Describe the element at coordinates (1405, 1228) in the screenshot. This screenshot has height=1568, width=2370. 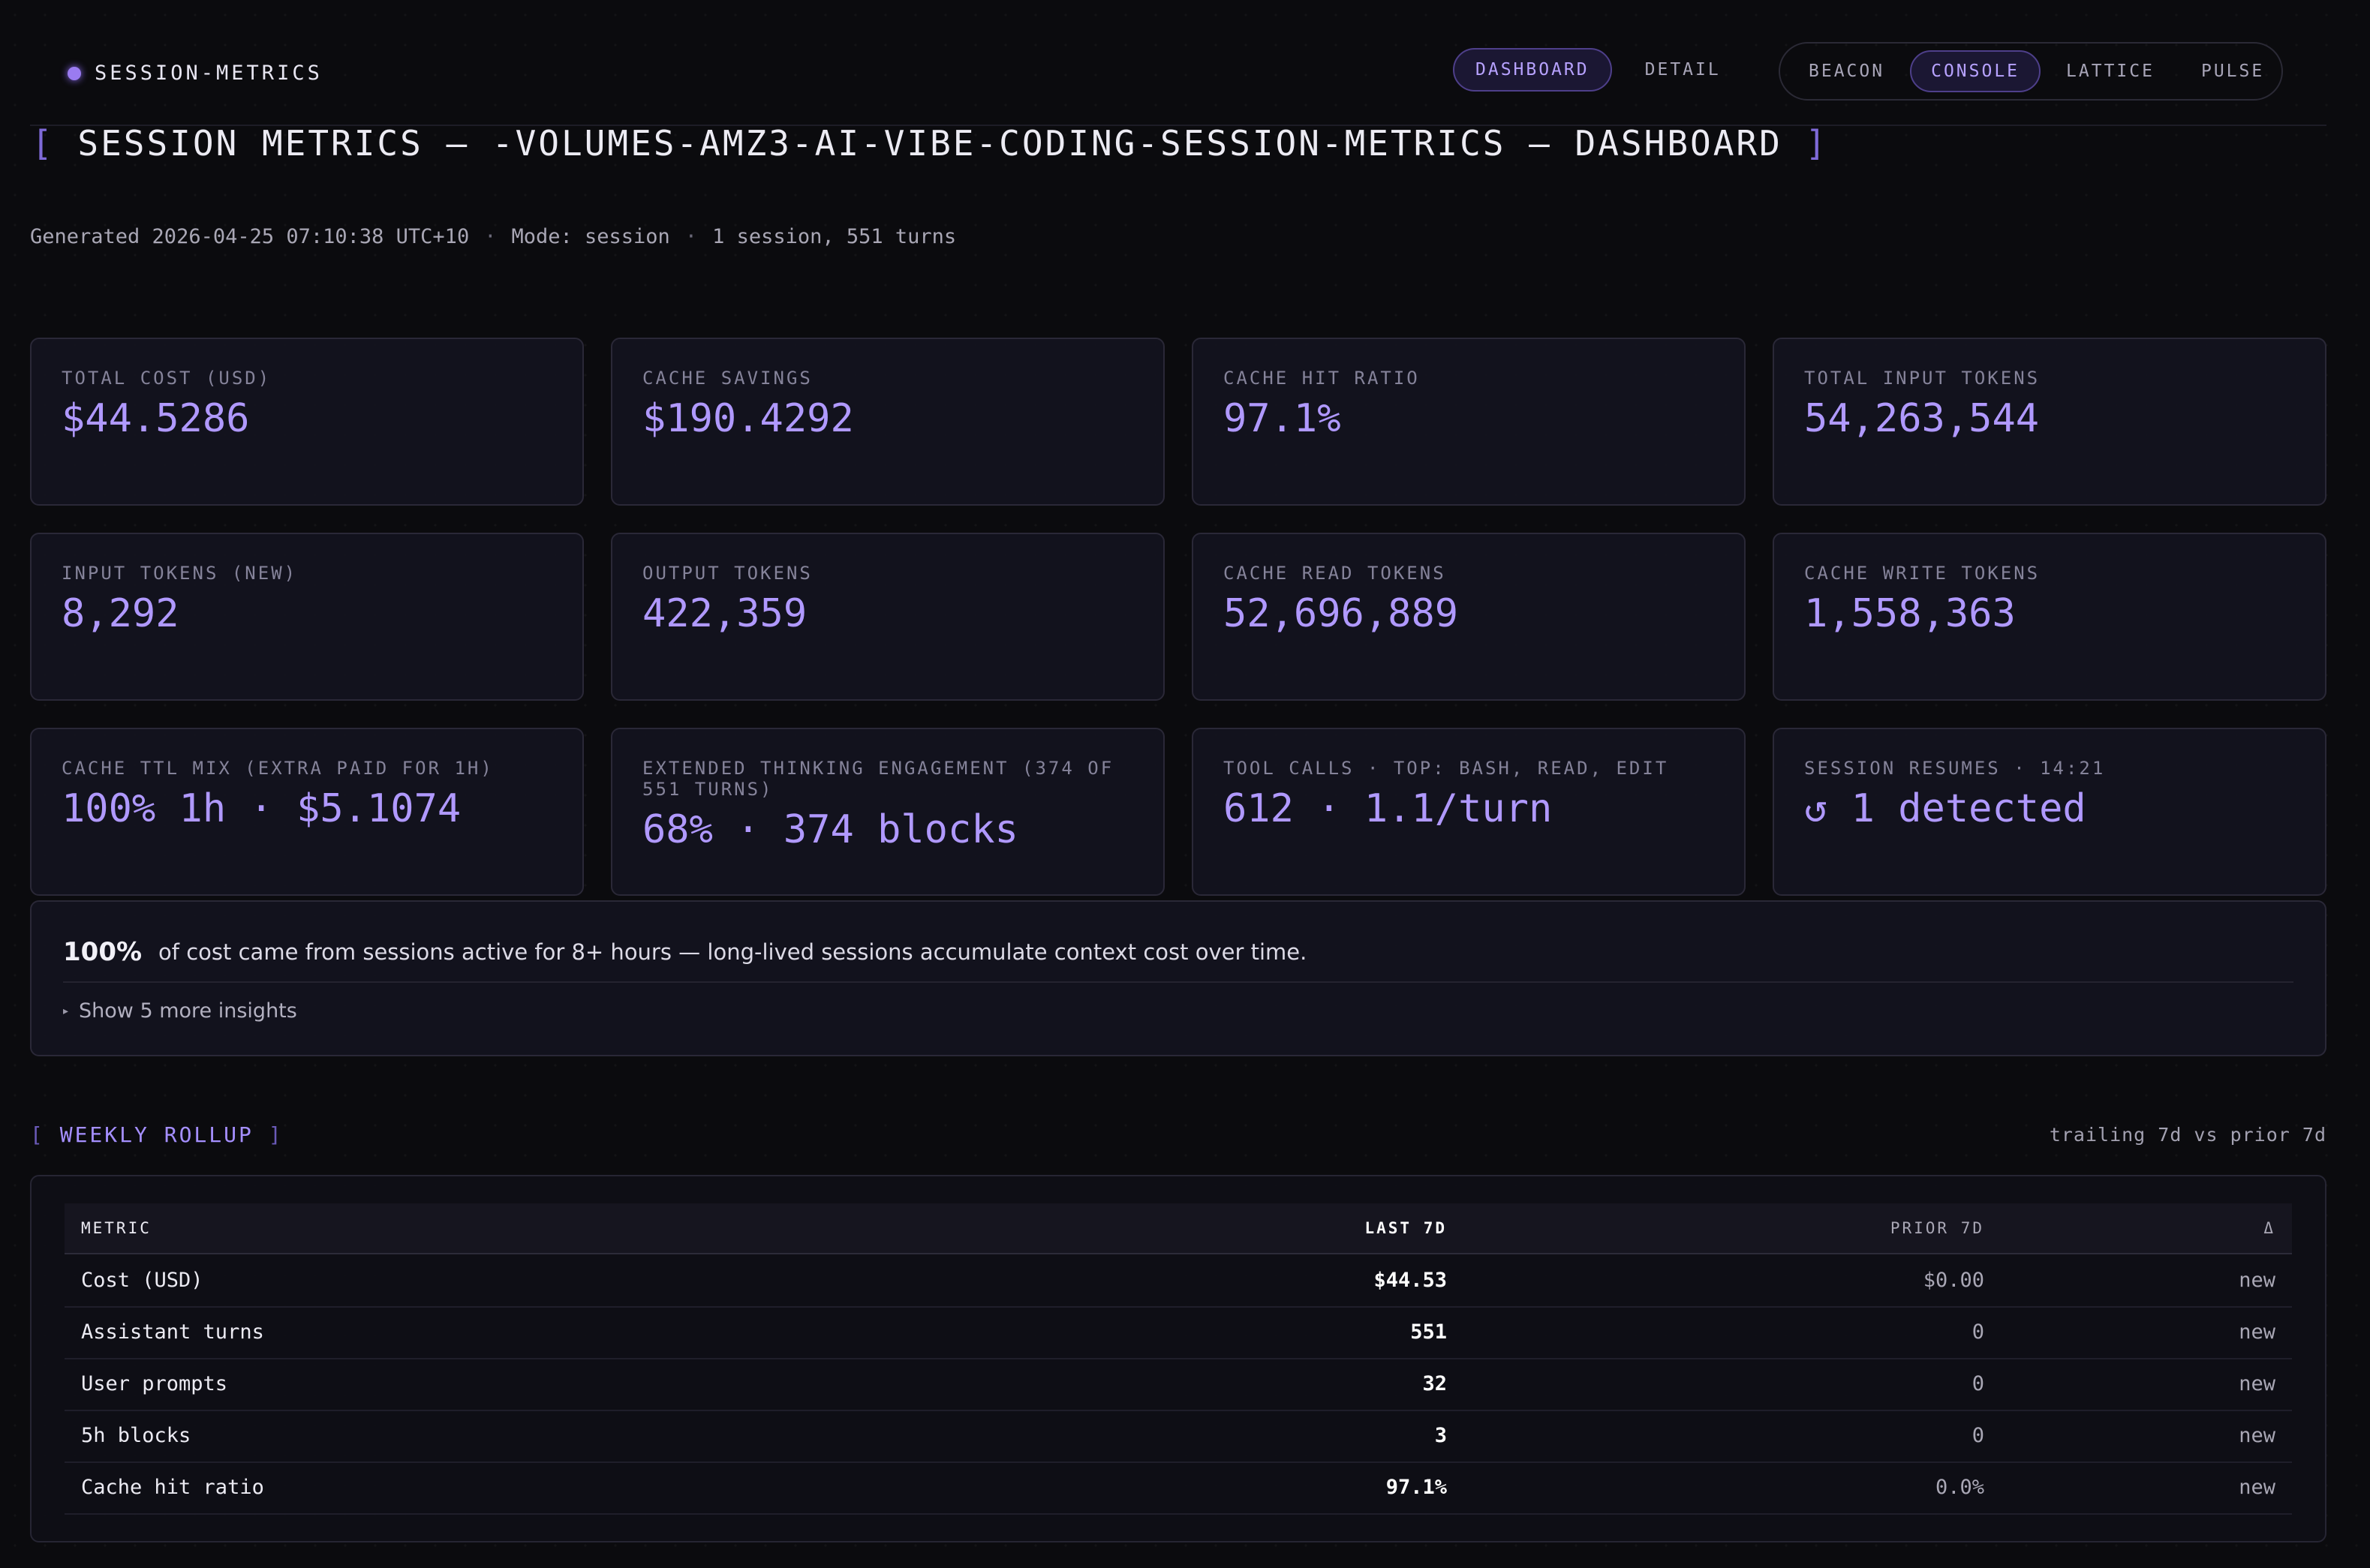
I see `col-last-7d-header: LAST 7D` at that location.